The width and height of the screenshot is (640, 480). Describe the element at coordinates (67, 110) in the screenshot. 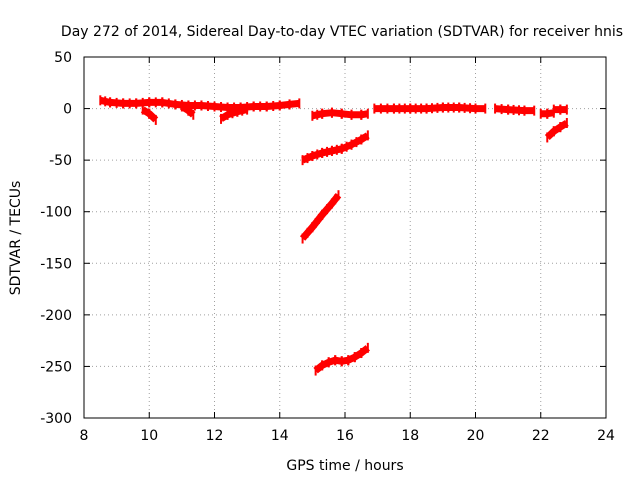

I see `y-tick-label: 0` at that location.